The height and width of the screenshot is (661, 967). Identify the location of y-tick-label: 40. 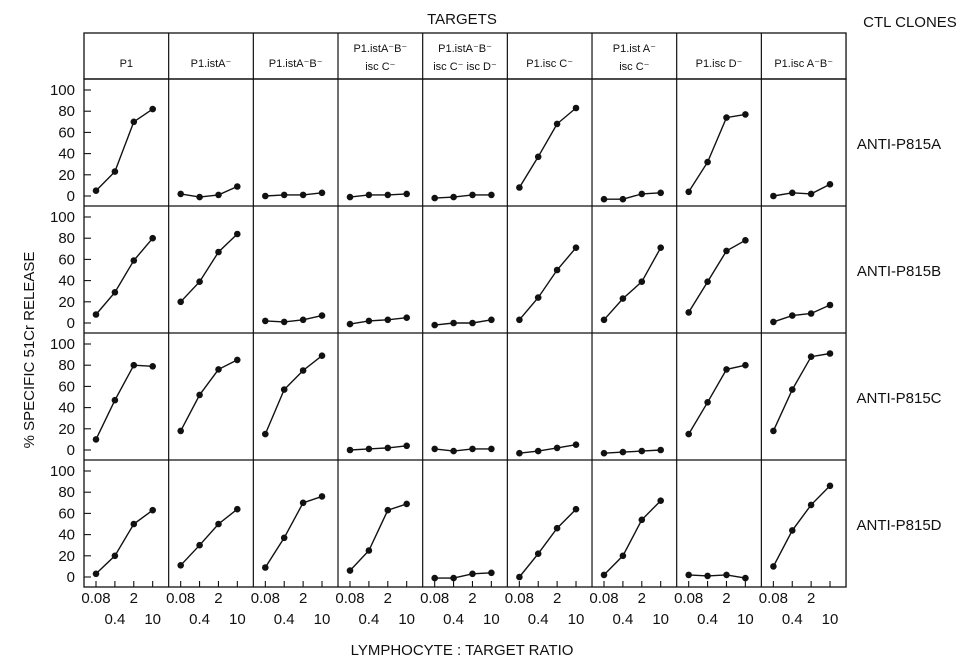
(66, 408).